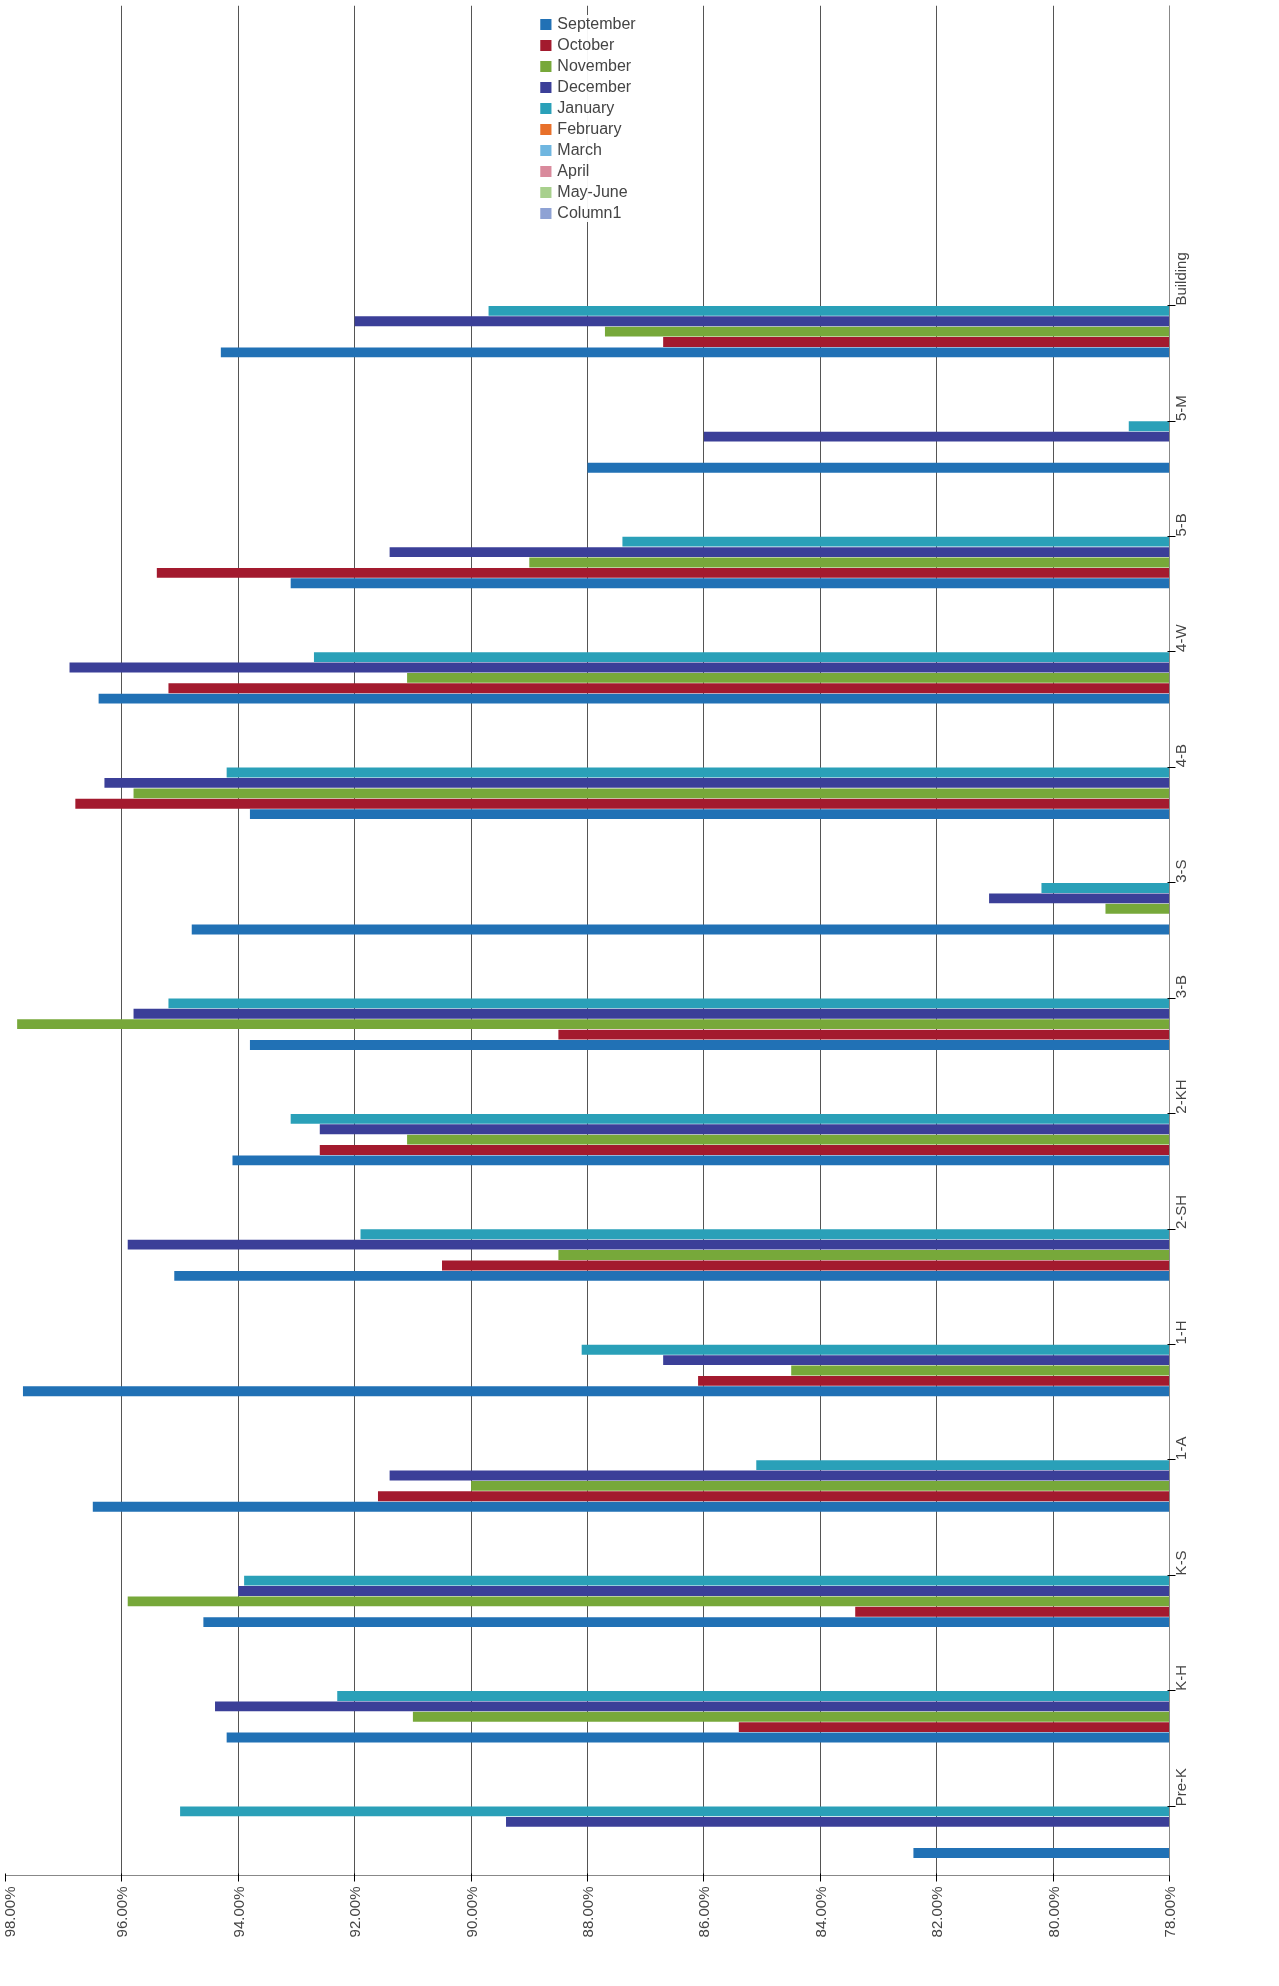 This screenshot has height=1986, width=1279. Describe the element at coordinates (1180, 1448) in the screenshot. I see `y-tick-label: 1-A` at that location.